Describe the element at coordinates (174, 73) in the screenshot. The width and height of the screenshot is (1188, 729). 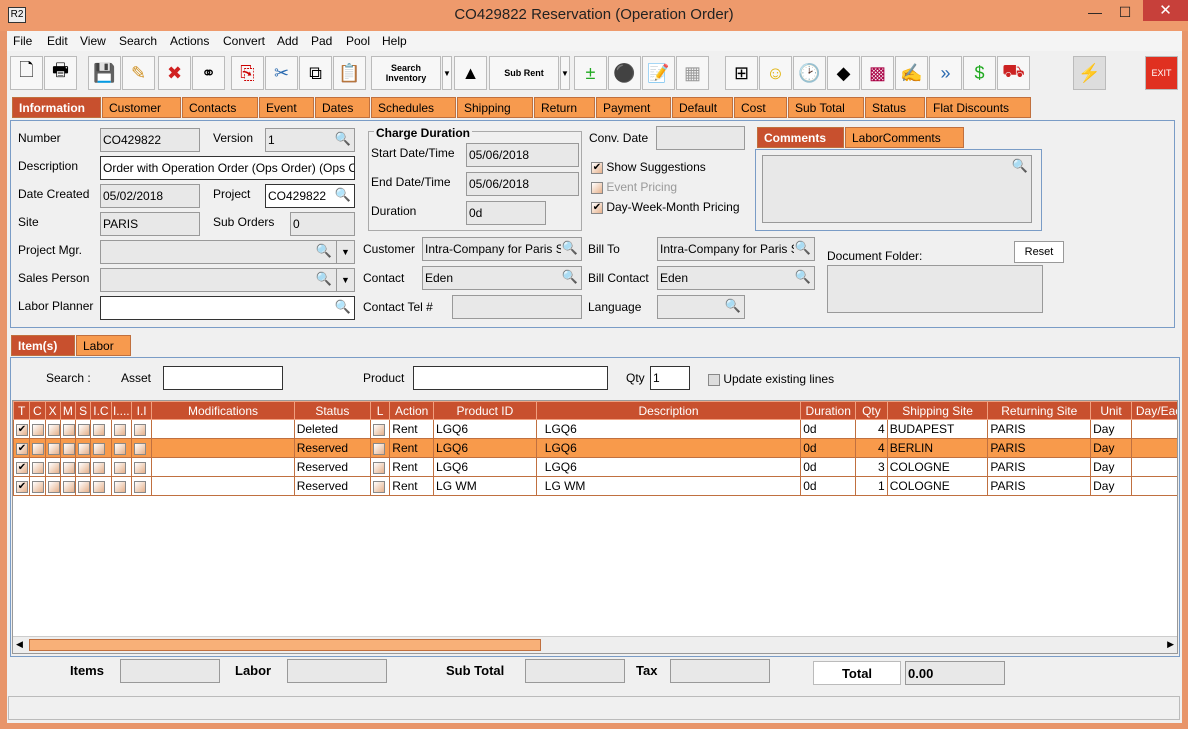
I see `delete-icon: ✖` at that location.